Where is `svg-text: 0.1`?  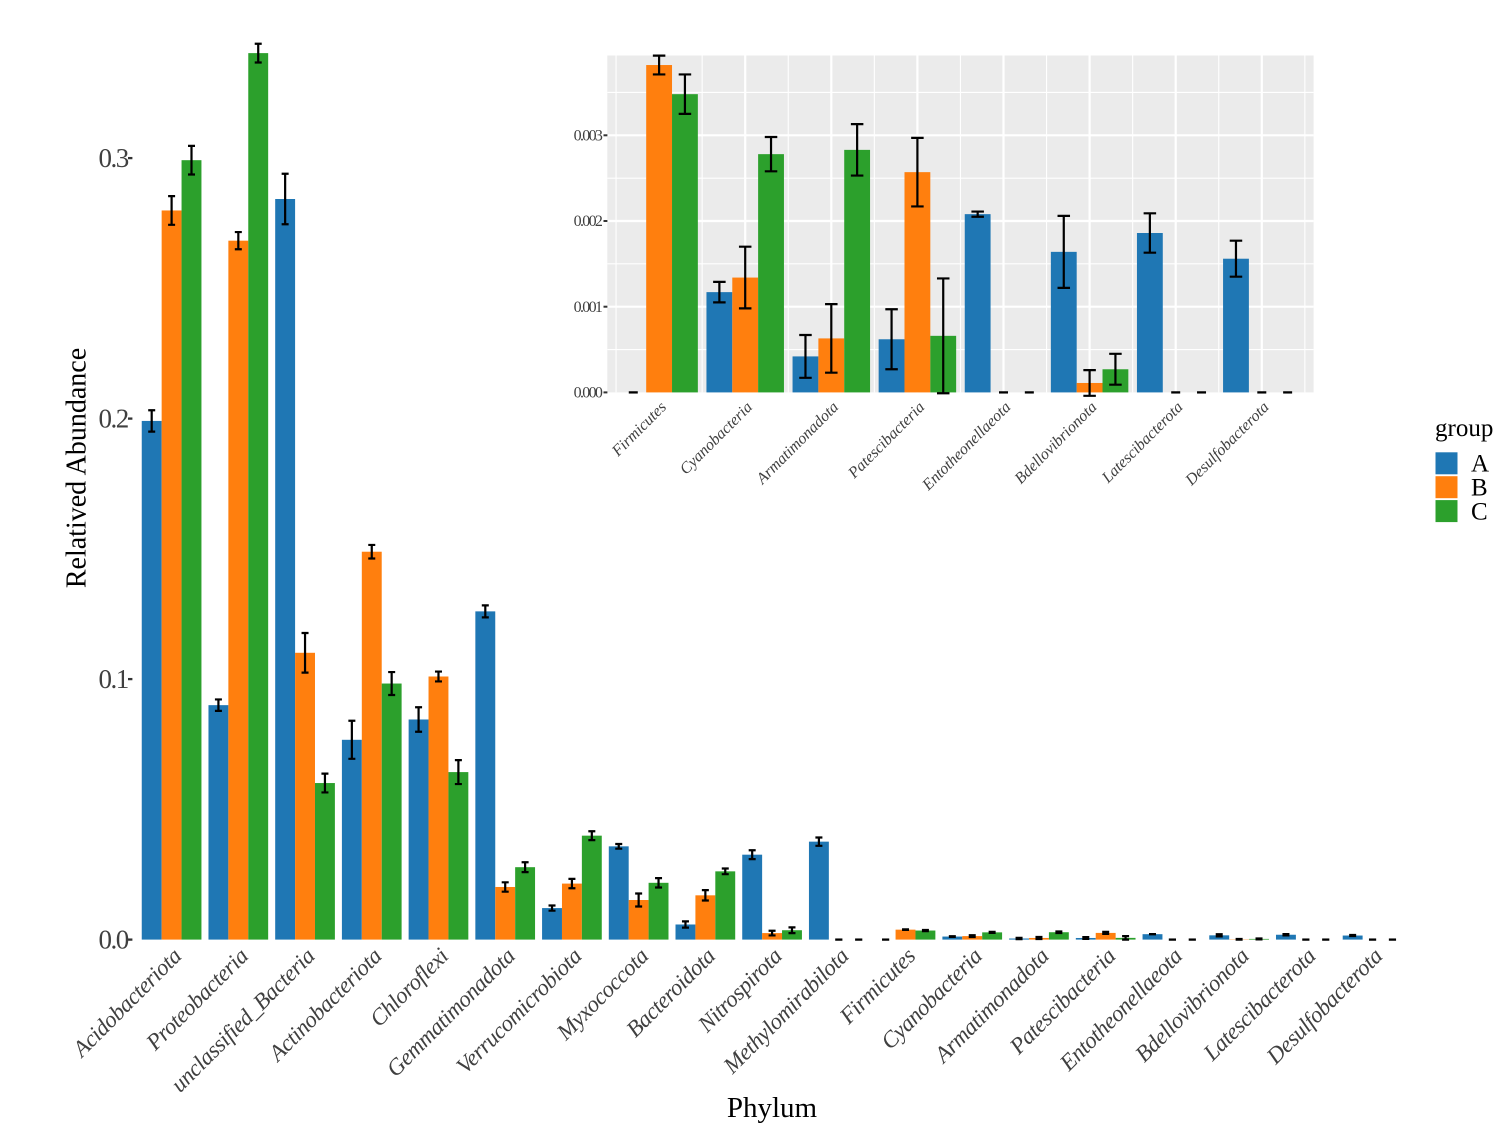 svg-text: 0.1 is located at coordinates (113, 679).